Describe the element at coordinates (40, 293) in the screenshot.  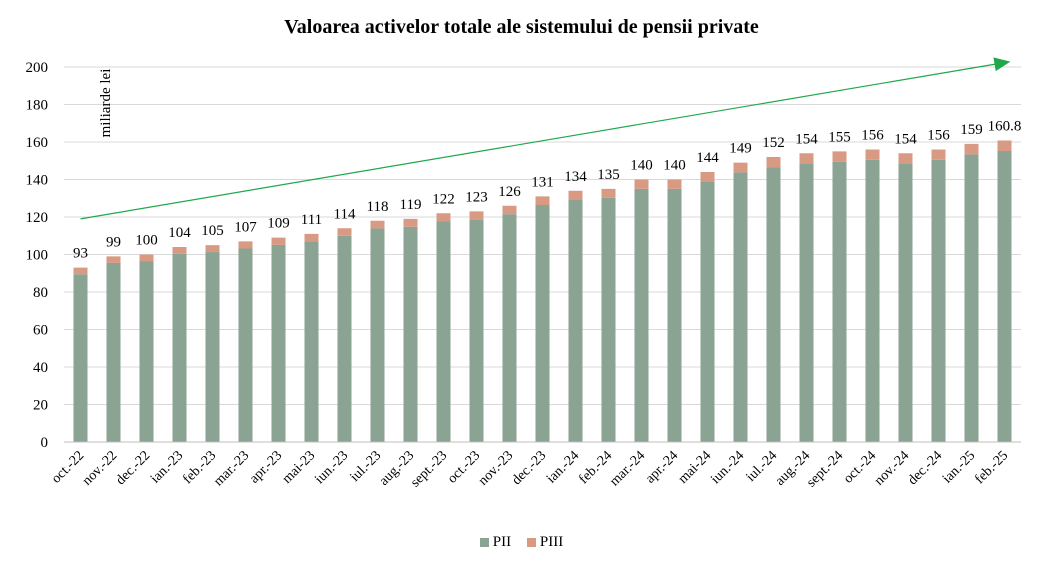
I see `y-tick-label: 80` at that location.